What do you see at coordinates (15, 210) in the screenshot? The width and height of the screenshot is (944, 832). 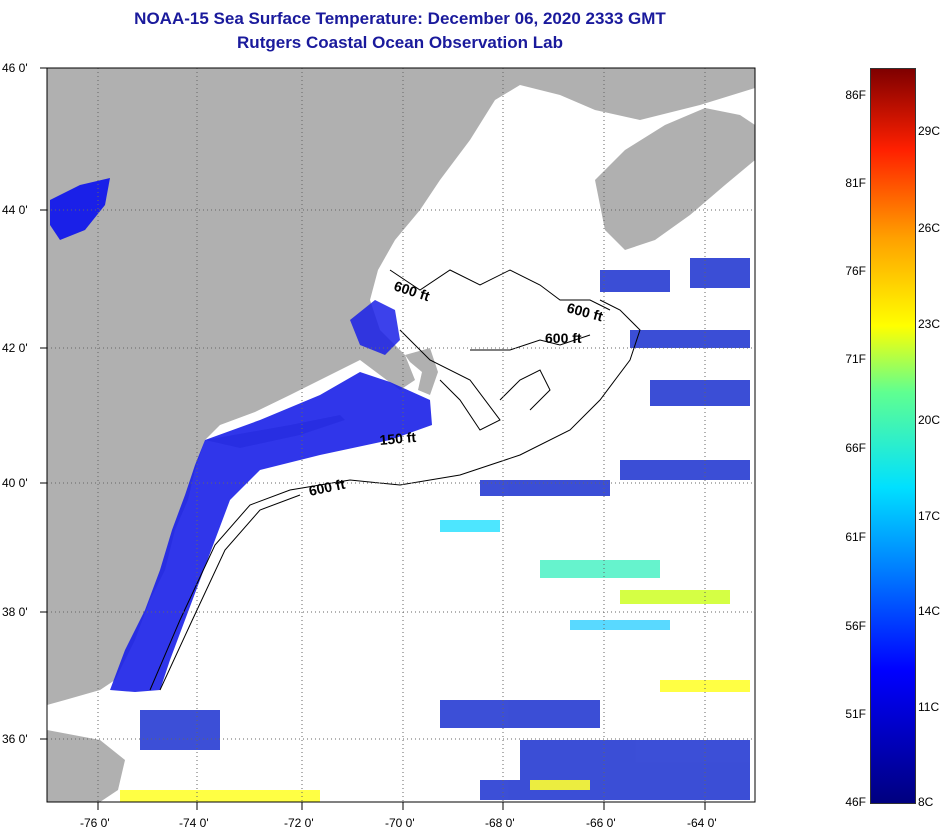 I see `lat-label-44: 44 0'` at bounding box center [15, 210].